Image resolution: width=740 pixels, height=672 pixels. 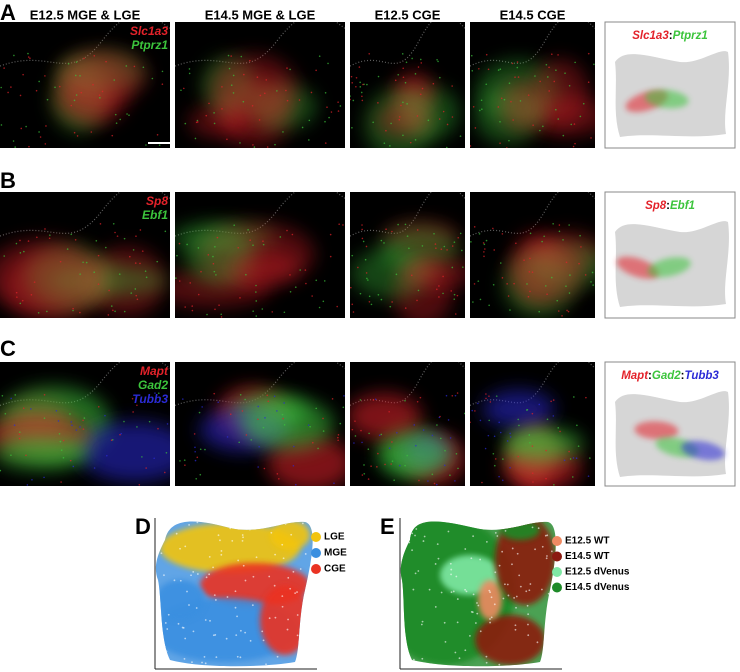 What do you see at coordinates (532, 214) in the screenshot?
I see `tissue-outline` at bounding box center [532, 214].